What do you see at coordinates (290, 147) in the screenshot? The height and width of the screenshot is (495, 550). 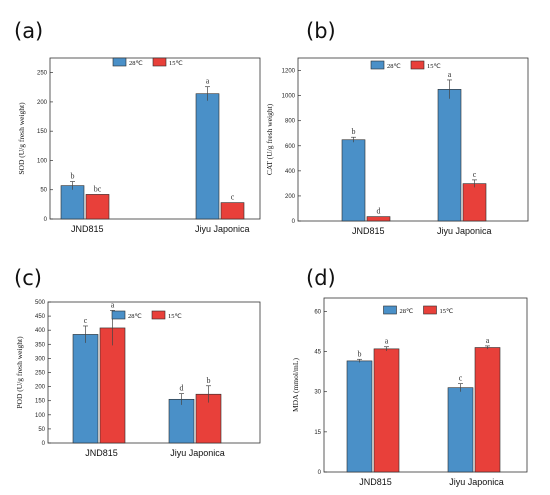 I see `y-tick-label: 600` at bounding box center [290, 147].